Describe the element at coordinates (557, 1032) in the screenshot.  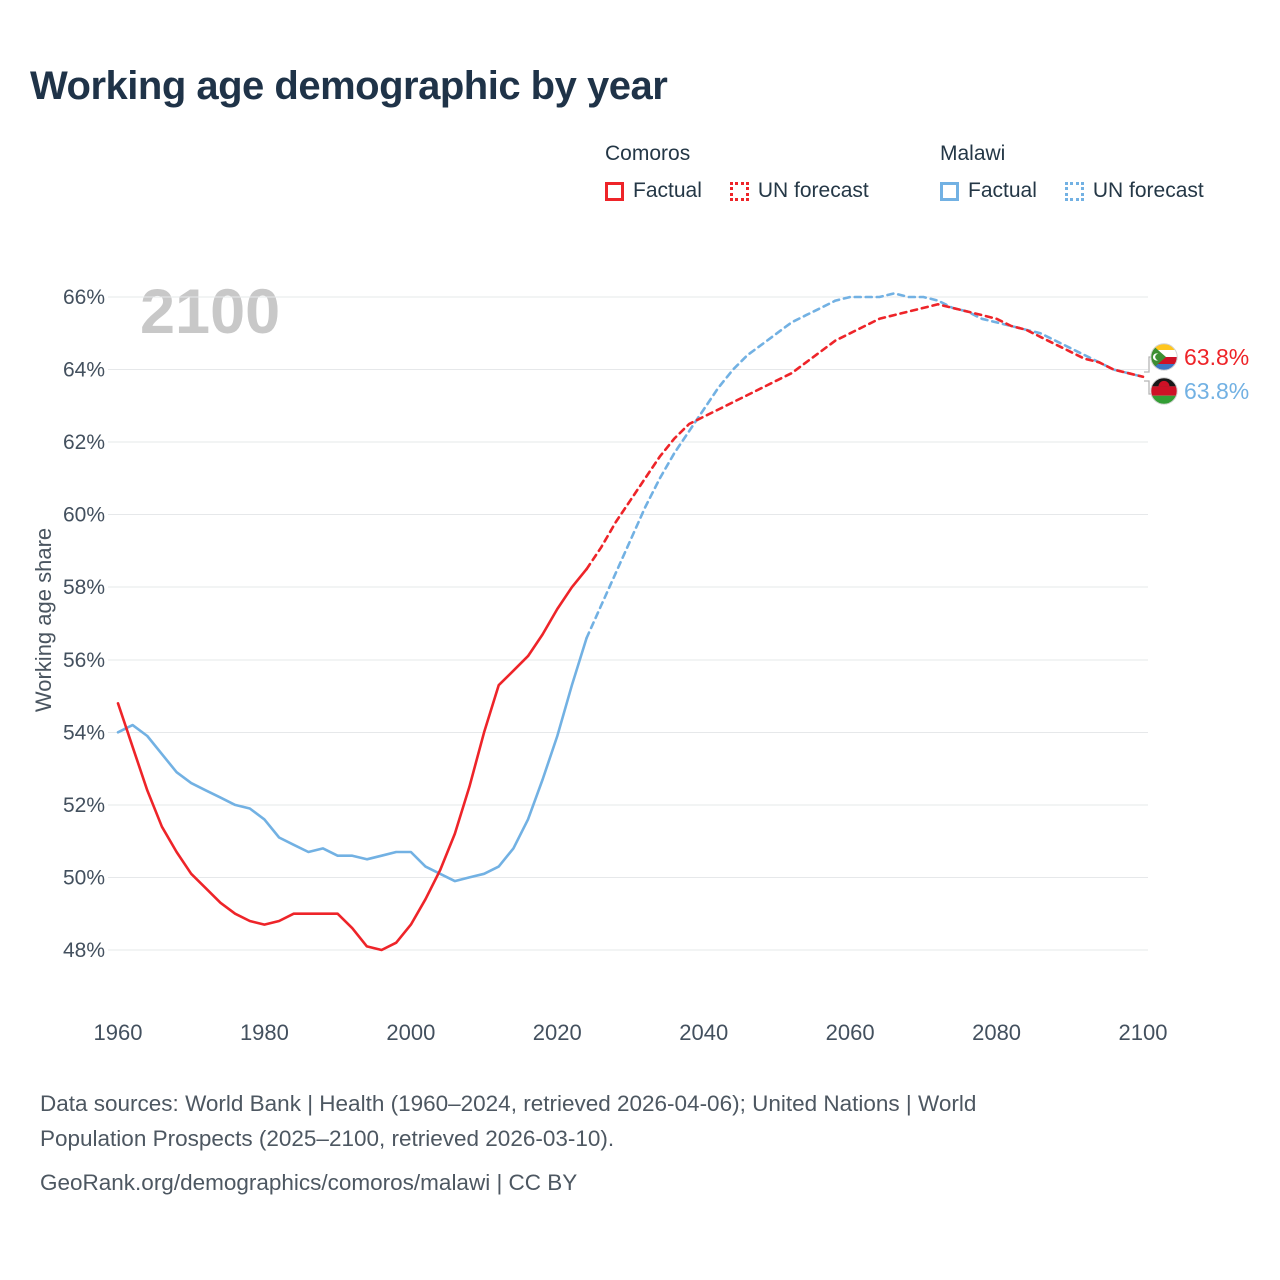
I see `x-tick-label: 2020` at that location.